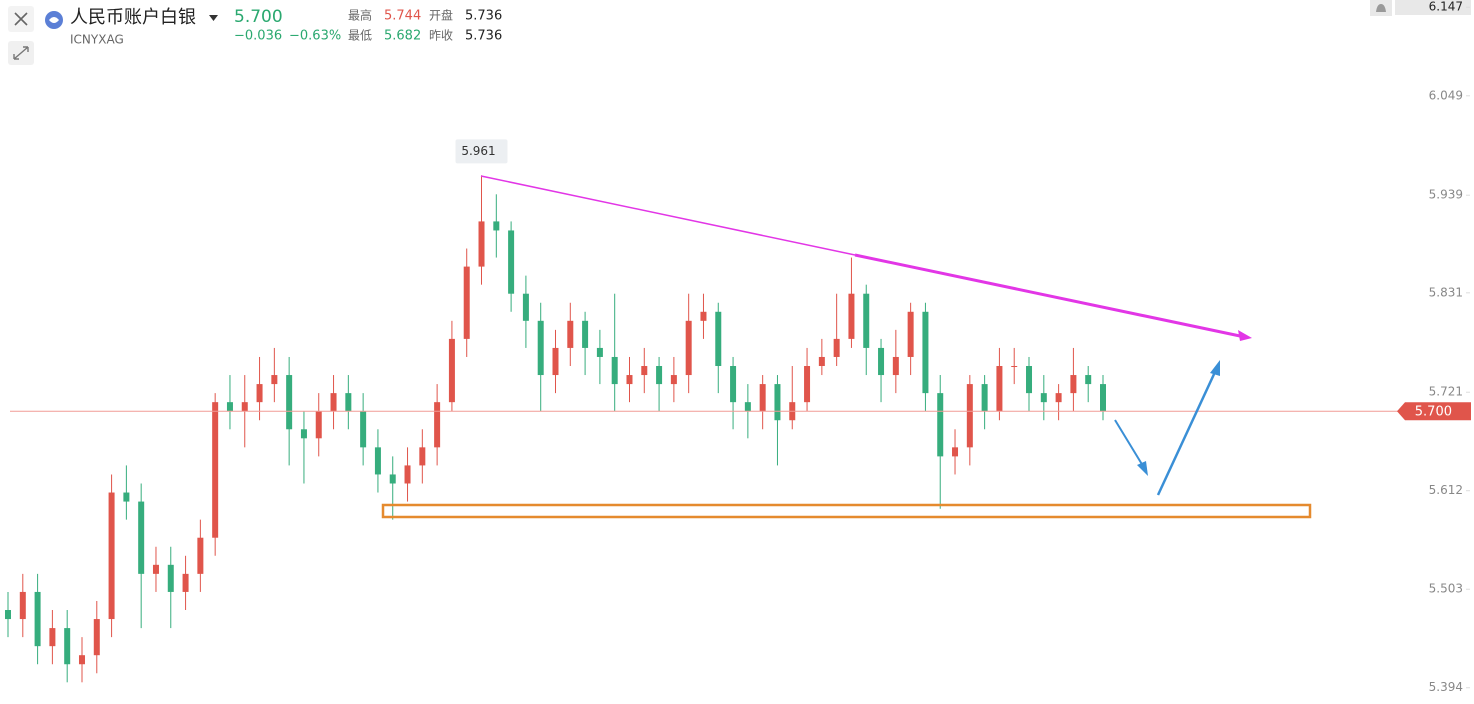 This screenshot has width=1474, height=704. I want to click on last-price-tag, so click(1434, 411).